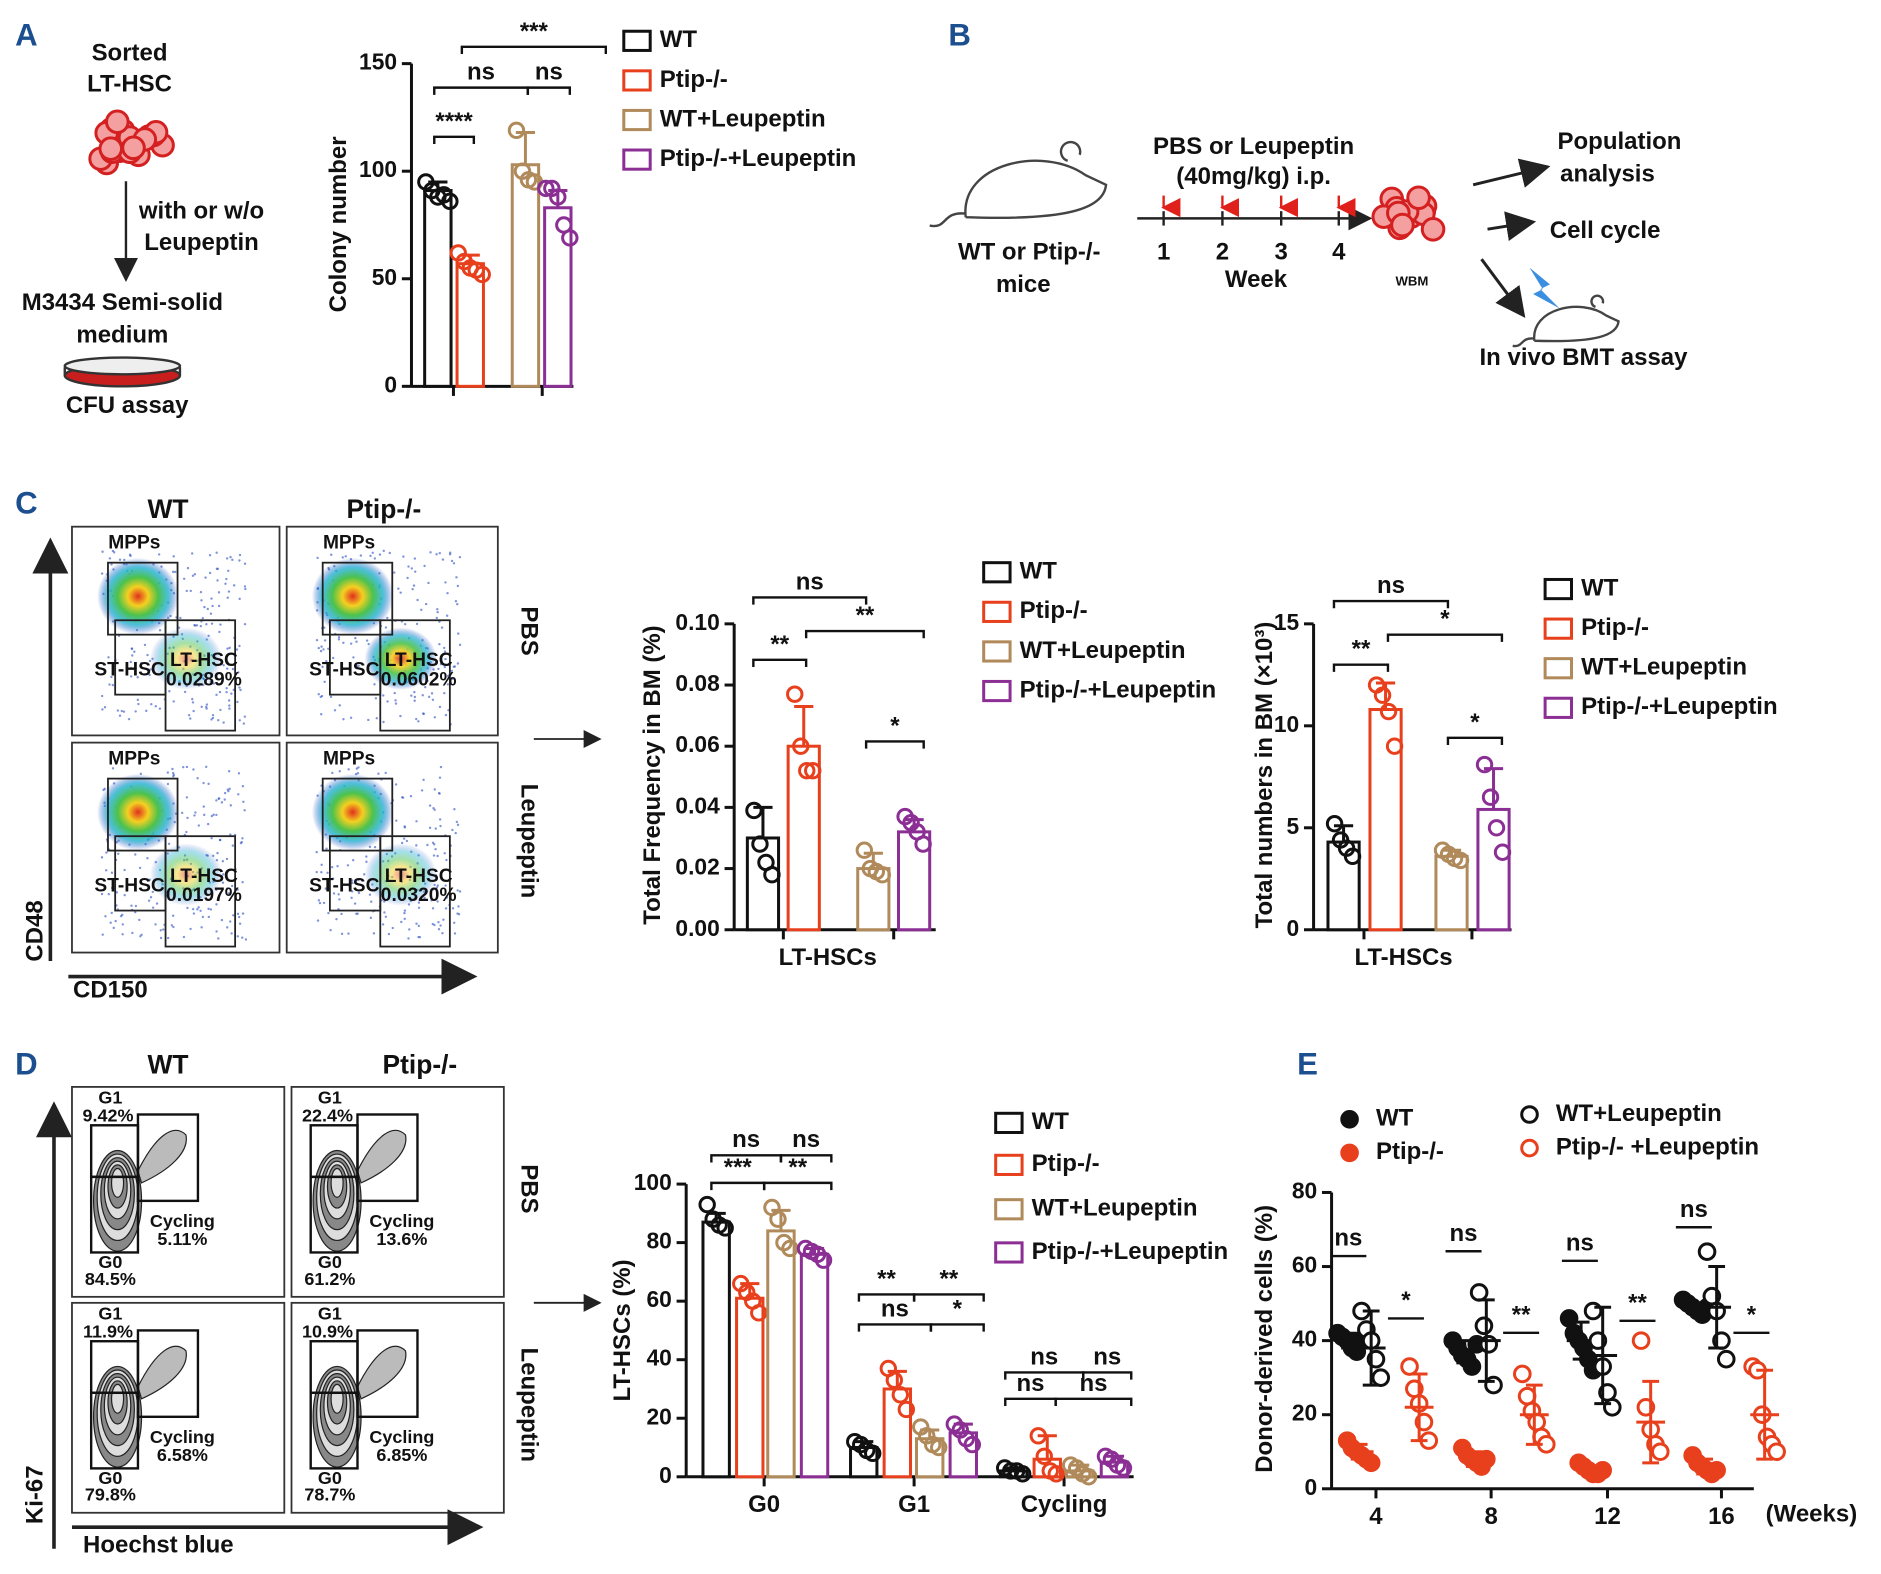 The image size is (1881, 1574). What do you see at coordinates (129, 670) in the screenshot?
I see `label: ST-HSC` at bounding box center [129, 670].